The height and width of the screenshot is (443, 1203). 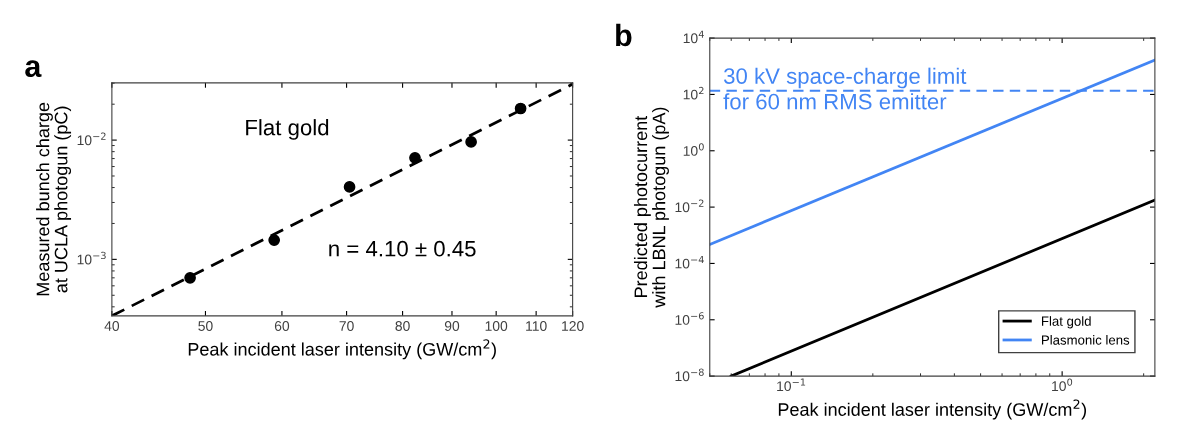 What do you see at coordinates (689, 262) in the screenshot?
I see `y-tick-label: 10$^{−4}$` at bounding box center [689, 262].